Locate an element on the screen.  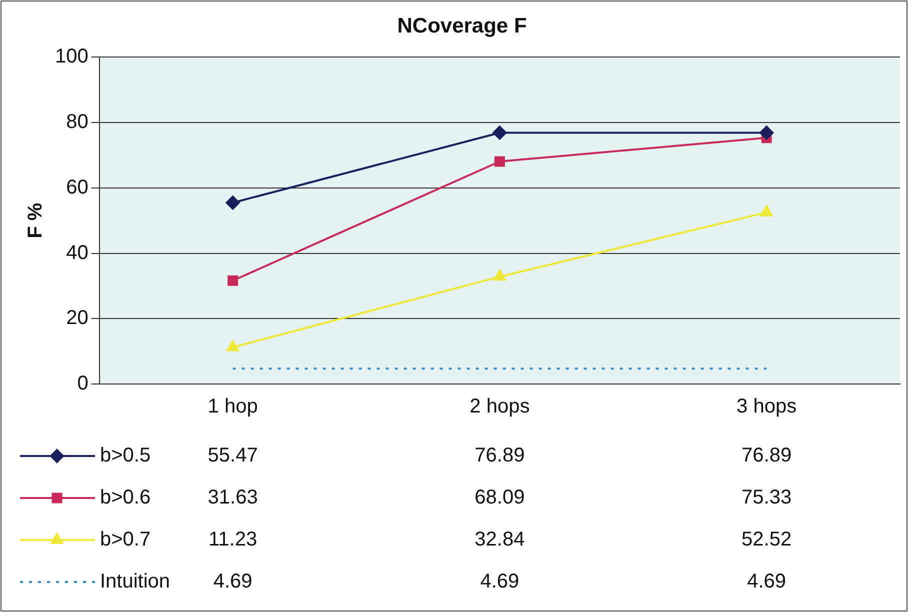
data-label: 75.33 is located at coordinates (767, 497).